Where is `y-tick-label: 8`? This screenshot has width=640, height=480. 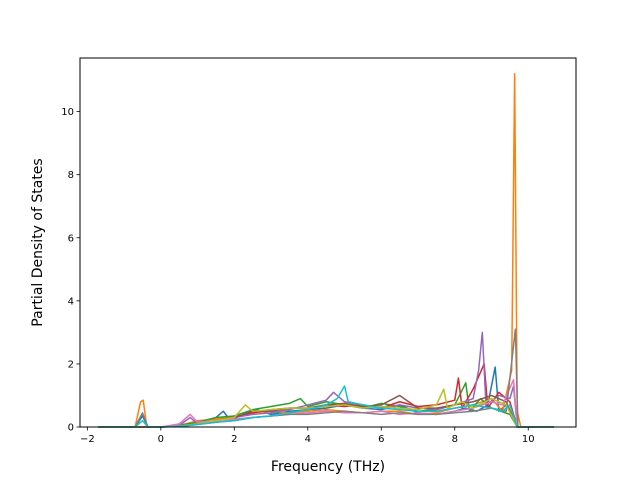 y-tick-label: 8 is located at coordinates (71, 175).